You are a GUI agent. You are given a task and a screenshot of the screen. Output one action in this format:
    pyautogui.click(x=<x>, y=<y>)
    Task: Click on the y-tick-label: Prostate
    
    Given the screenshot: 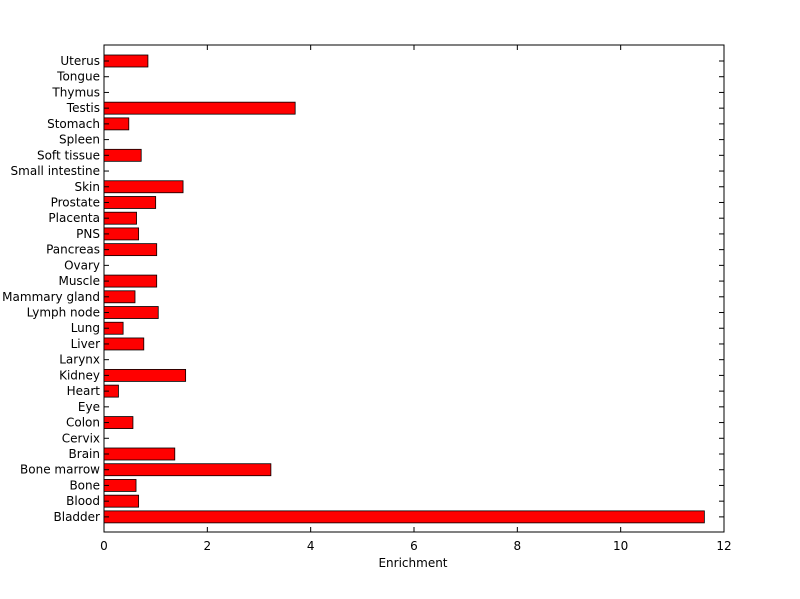 What is the action you would take?
    pyautogui.click(x=75, y=202)
    